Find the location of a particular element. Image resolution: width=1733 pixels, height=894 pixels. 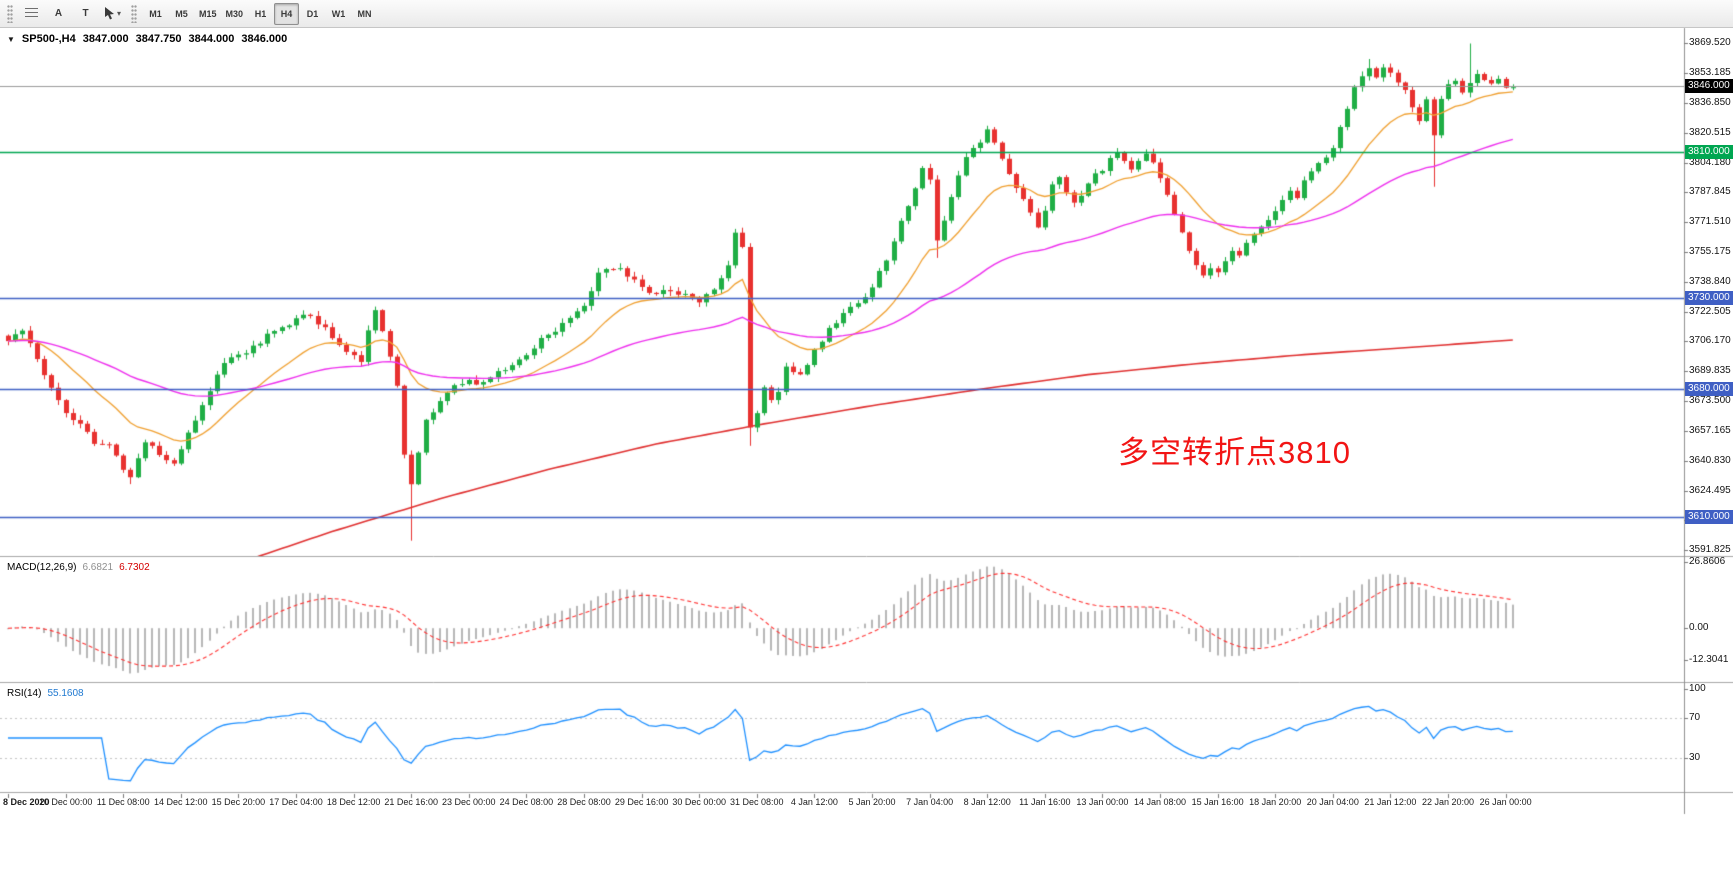

timeframe-button-mn: MN is located at coordinates (364, 14).